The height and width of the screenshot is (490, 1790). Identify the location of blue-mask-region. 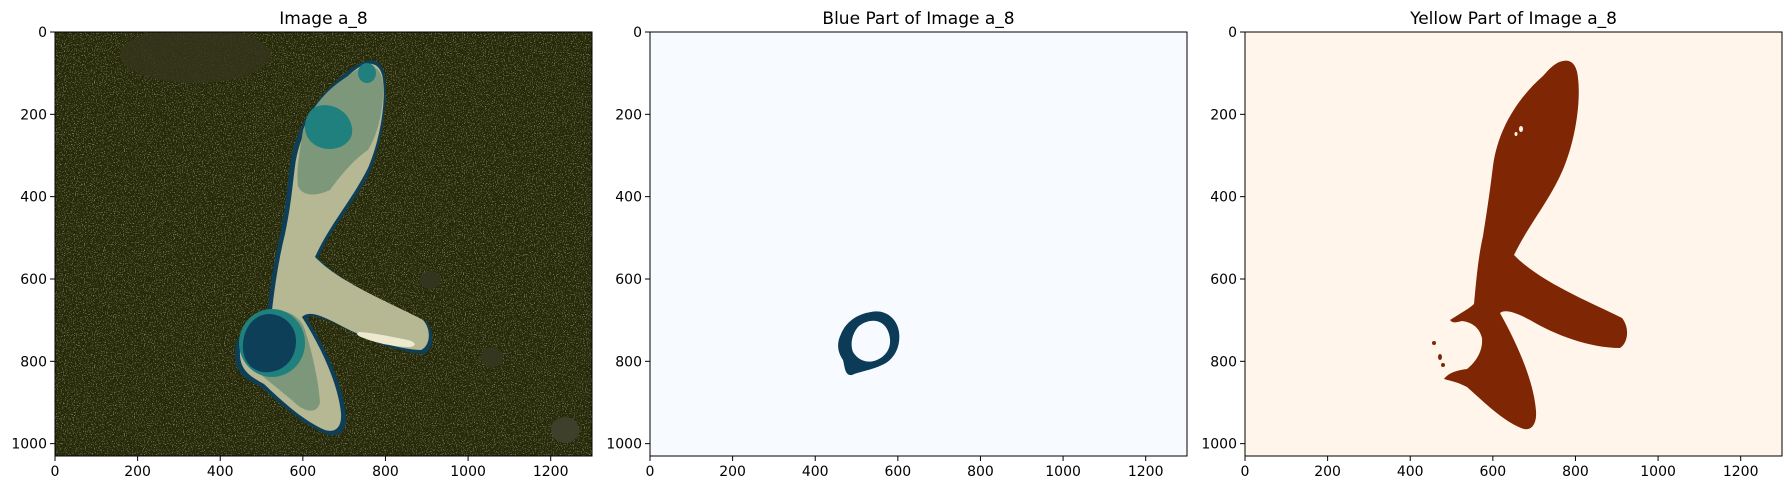
(869, 343).